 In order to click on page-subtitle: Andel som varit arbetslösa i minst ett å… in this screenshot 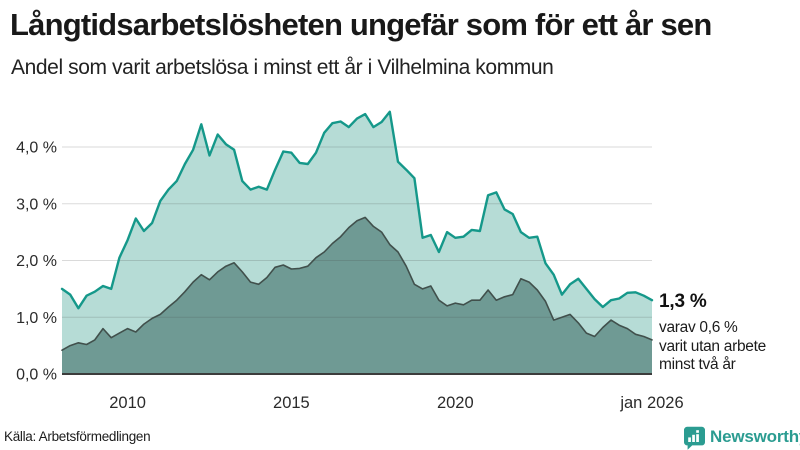, I will do `click(282, 67)`.